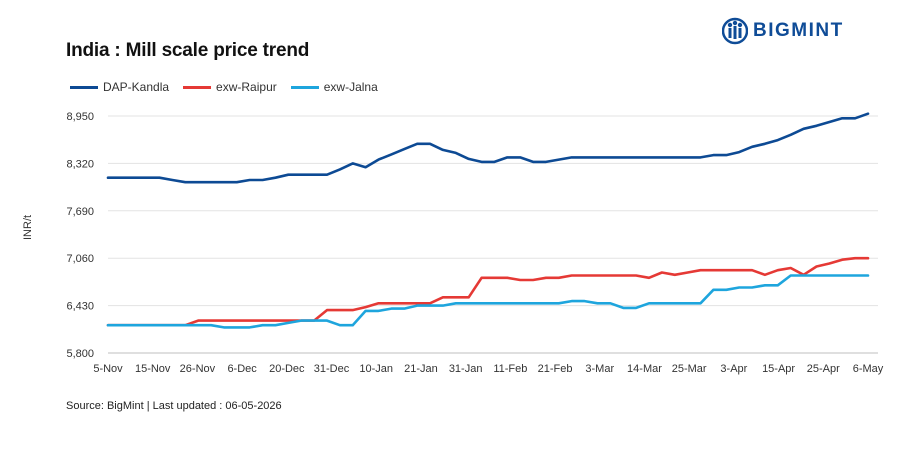 The width and height of the screenshot is (908, 454). Describe the element at coordinates (287, 369) in the screenshot. I see `x-tick-label: 20-Dec` at that location.